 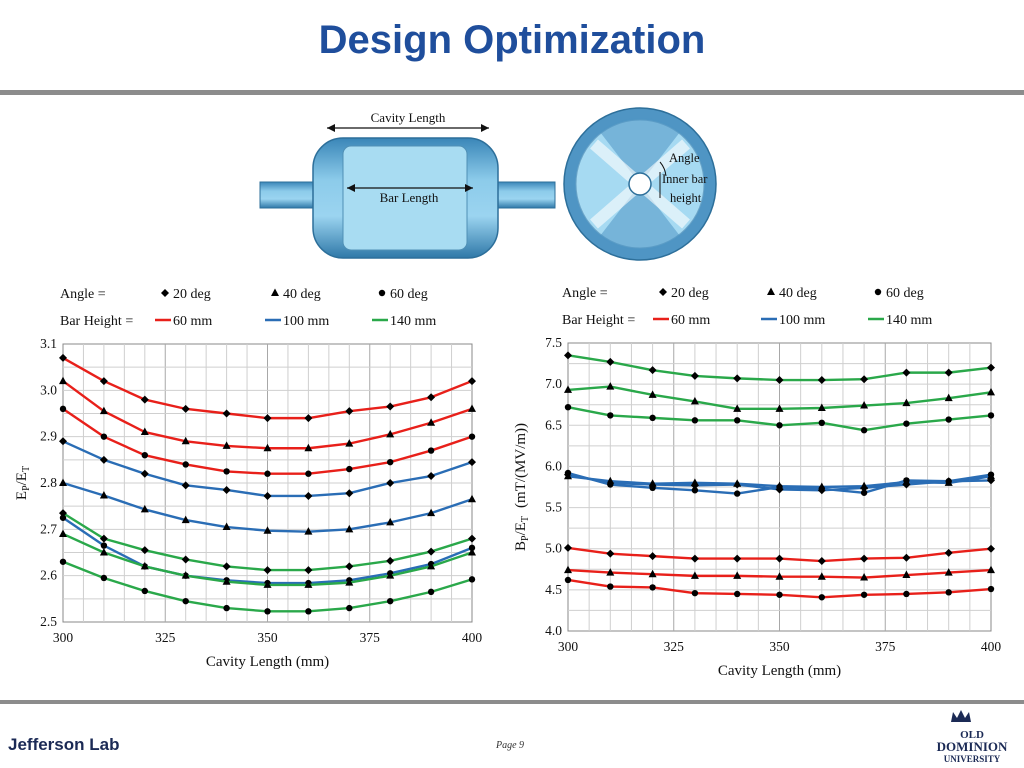 What do you see at coordinates (267, 506) in the screenshot?
I see `series-100mm-triangle` at bounding box center [267, 506].